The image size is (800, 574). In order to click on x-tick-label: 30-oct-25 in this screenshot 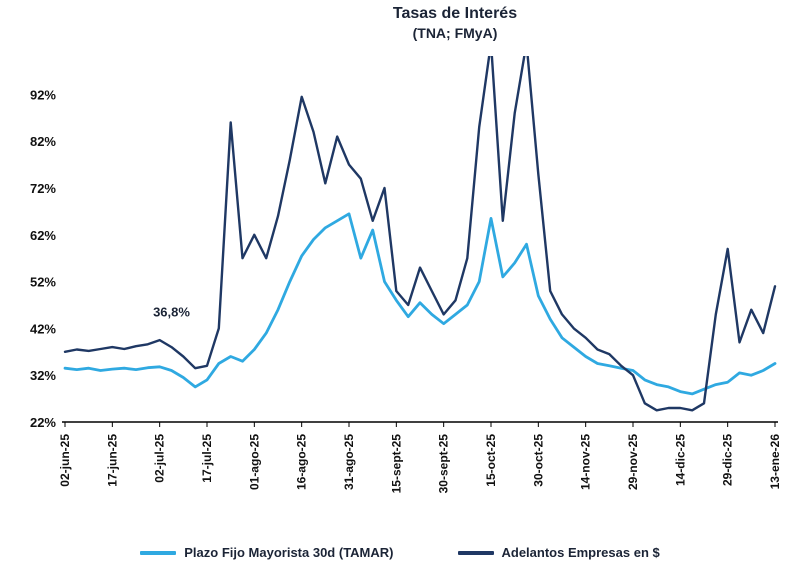, I will do `click(538, 460)`.